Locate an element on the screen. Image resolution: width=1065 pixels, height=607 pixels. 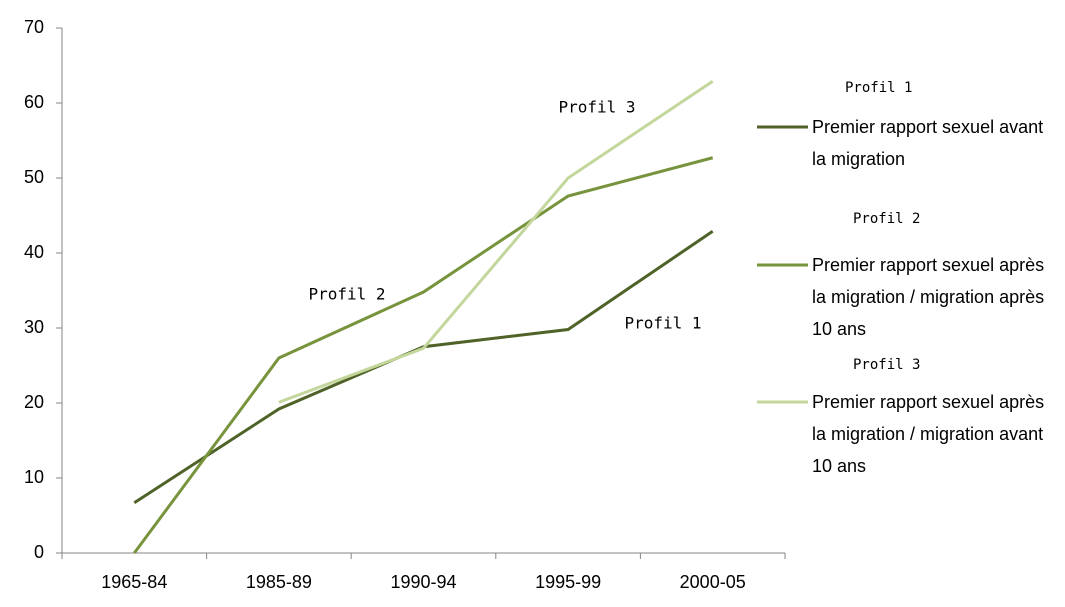
legend-profile-label: Profil 3 is located at coordinates (887, 365).